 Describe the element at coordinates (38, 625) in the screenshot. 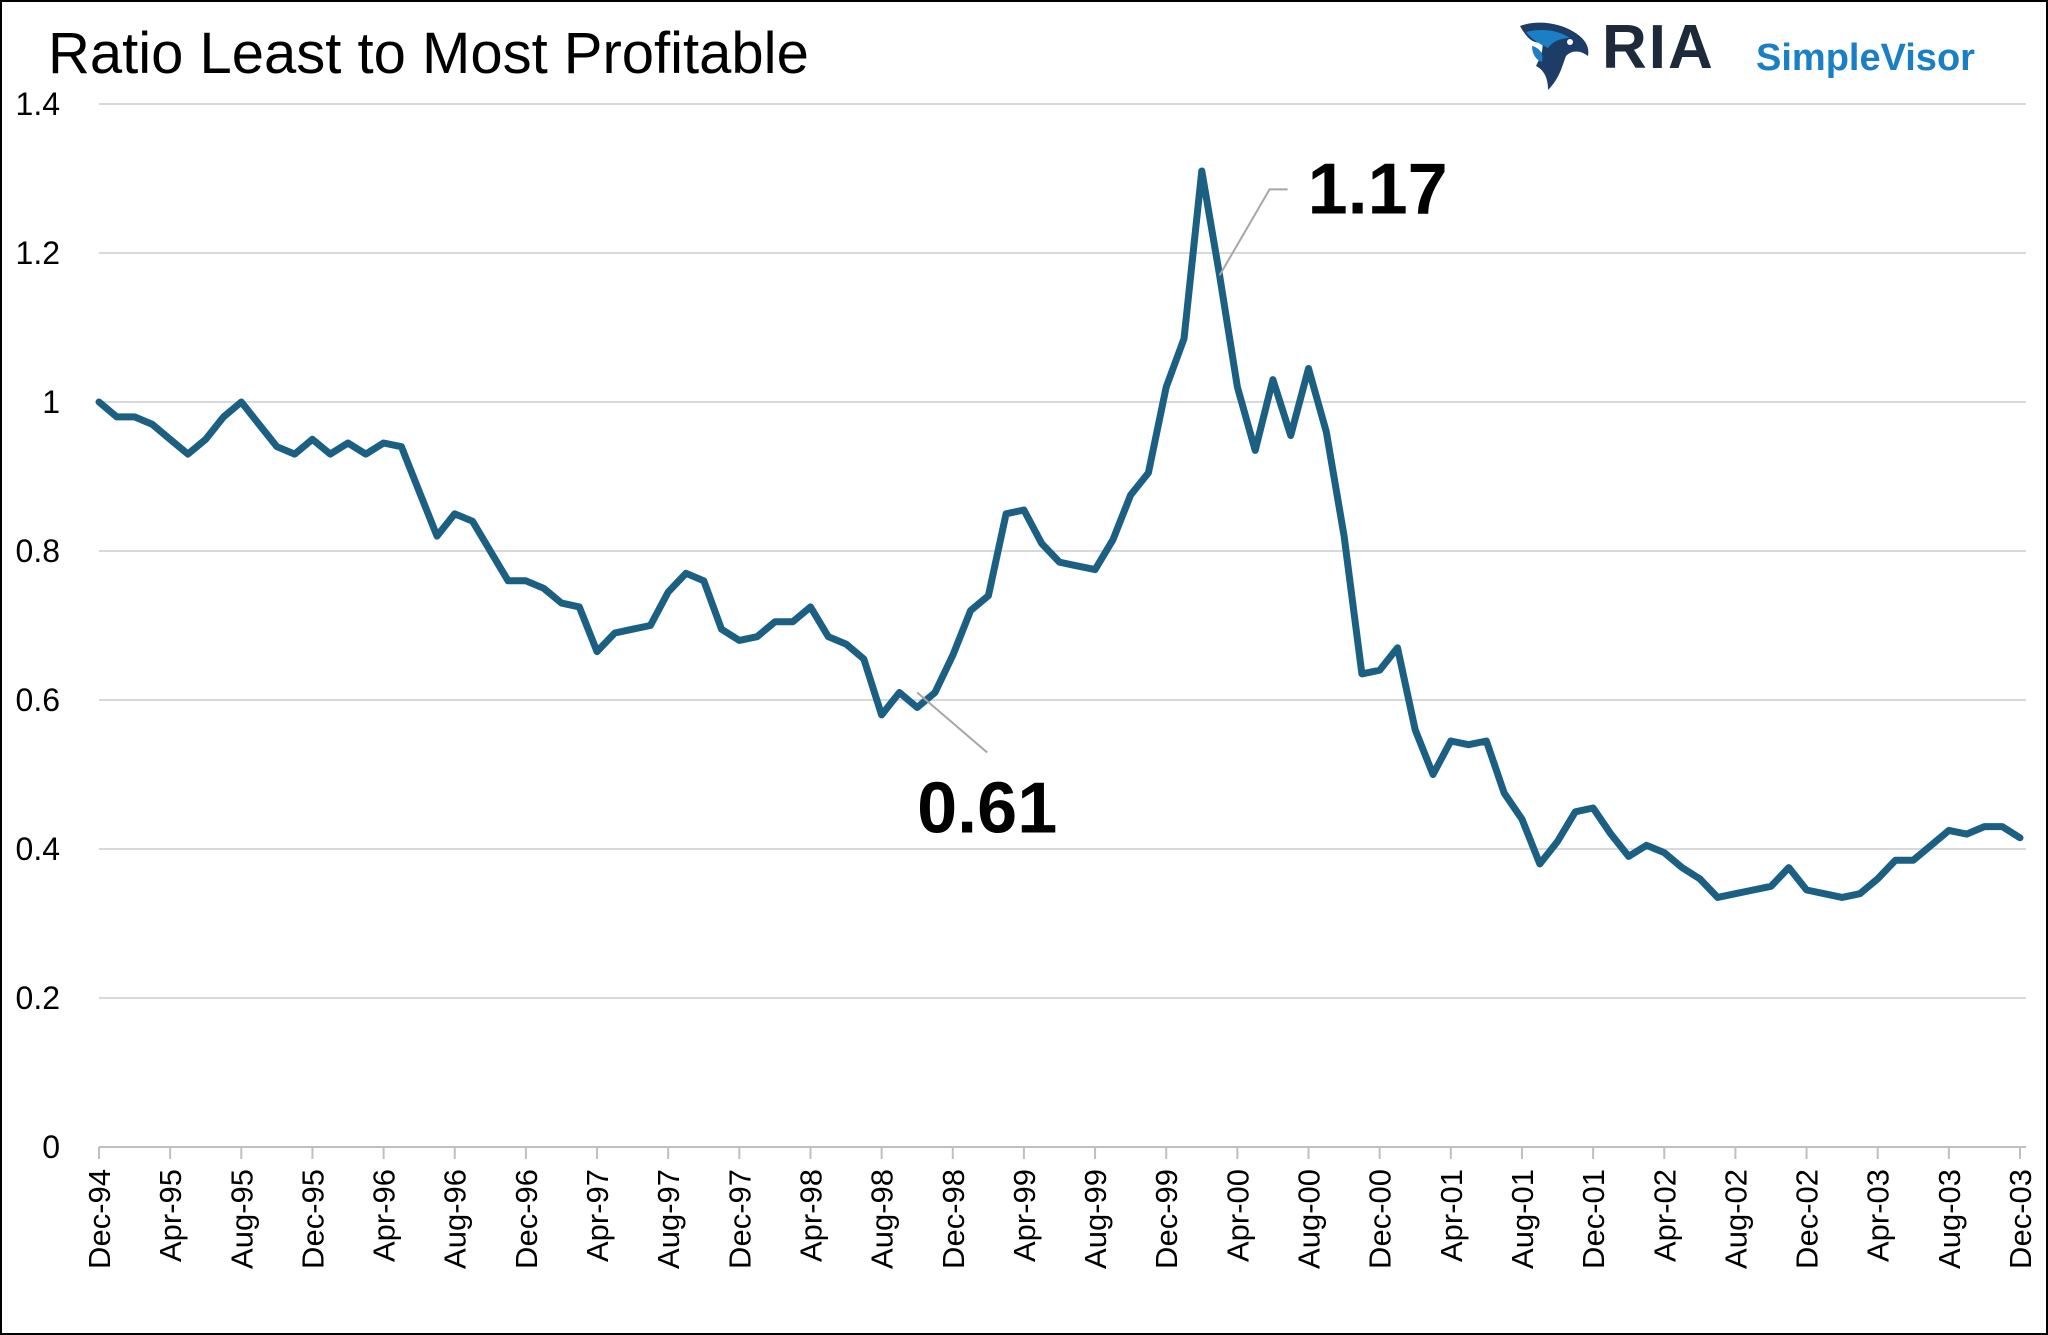

I see `y-axis-ticks: 0 0.2 0.4 0.6 0.8 1 1.2 1.4` at that location.